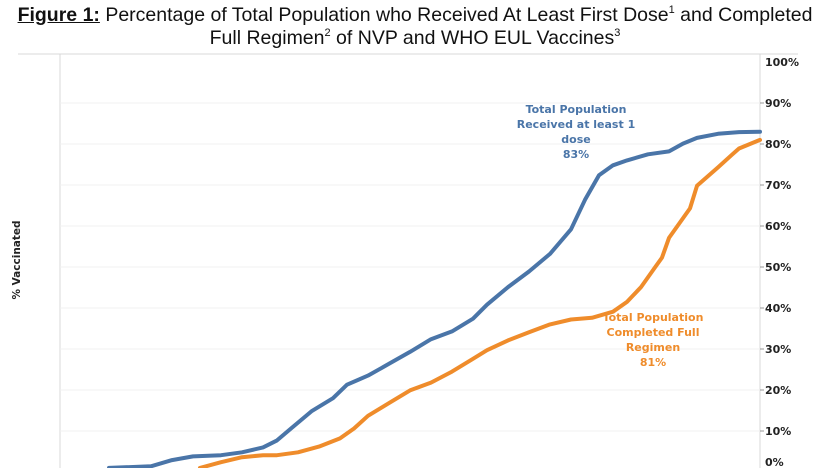  Describe the element at coordinates (778, 267) in the screenshot. I see `y-tick-label: 50%` at that location.